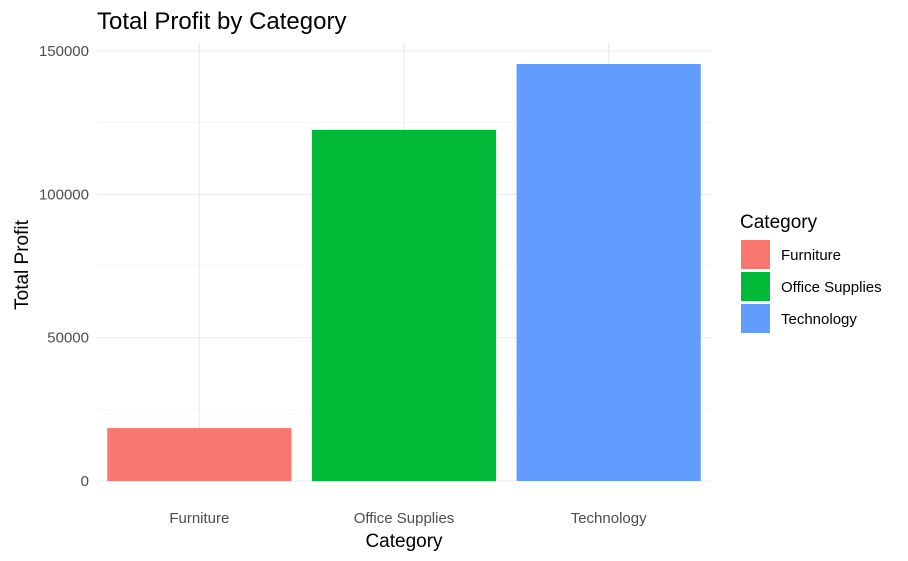  What do you see at coordinates (404, 518) in the screenshot?
I see `x-tick-label: Office Supplies` at bounding box center [404, 518].